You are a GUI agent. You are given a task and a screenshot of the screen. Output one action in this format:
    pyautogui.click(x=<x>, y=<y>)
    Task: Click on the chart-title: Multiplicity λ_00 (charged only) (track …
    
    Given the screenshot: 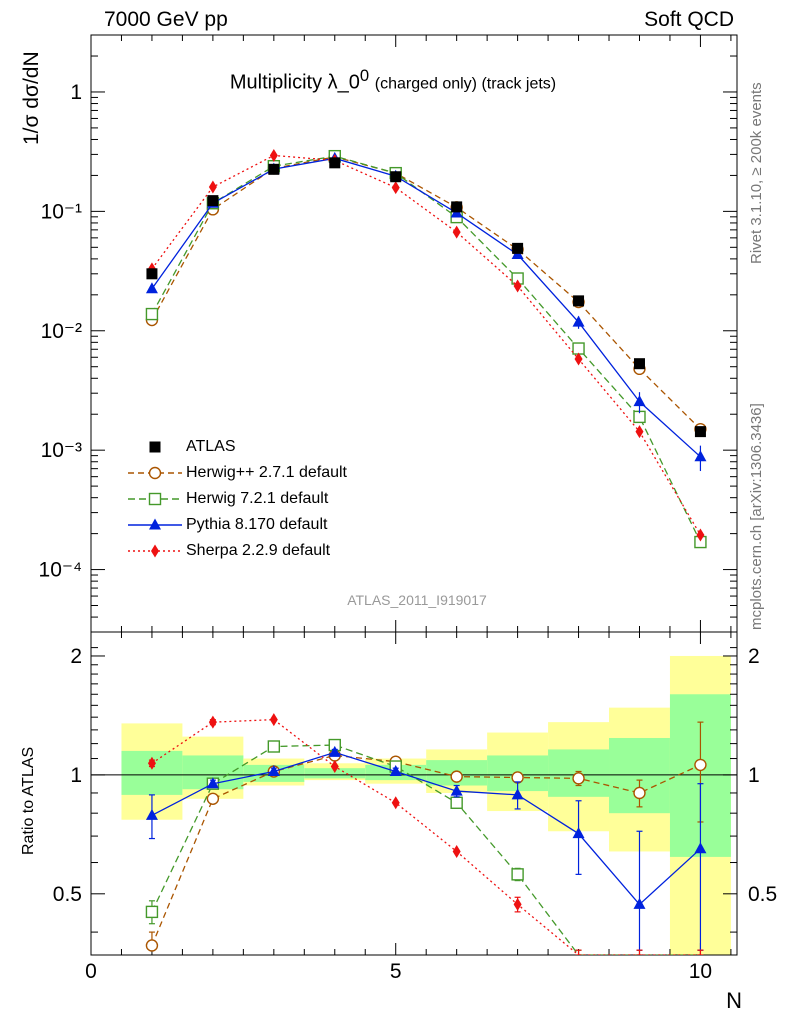 What is the action you would take?
    pyautogui.click(x=393, y=80)
    